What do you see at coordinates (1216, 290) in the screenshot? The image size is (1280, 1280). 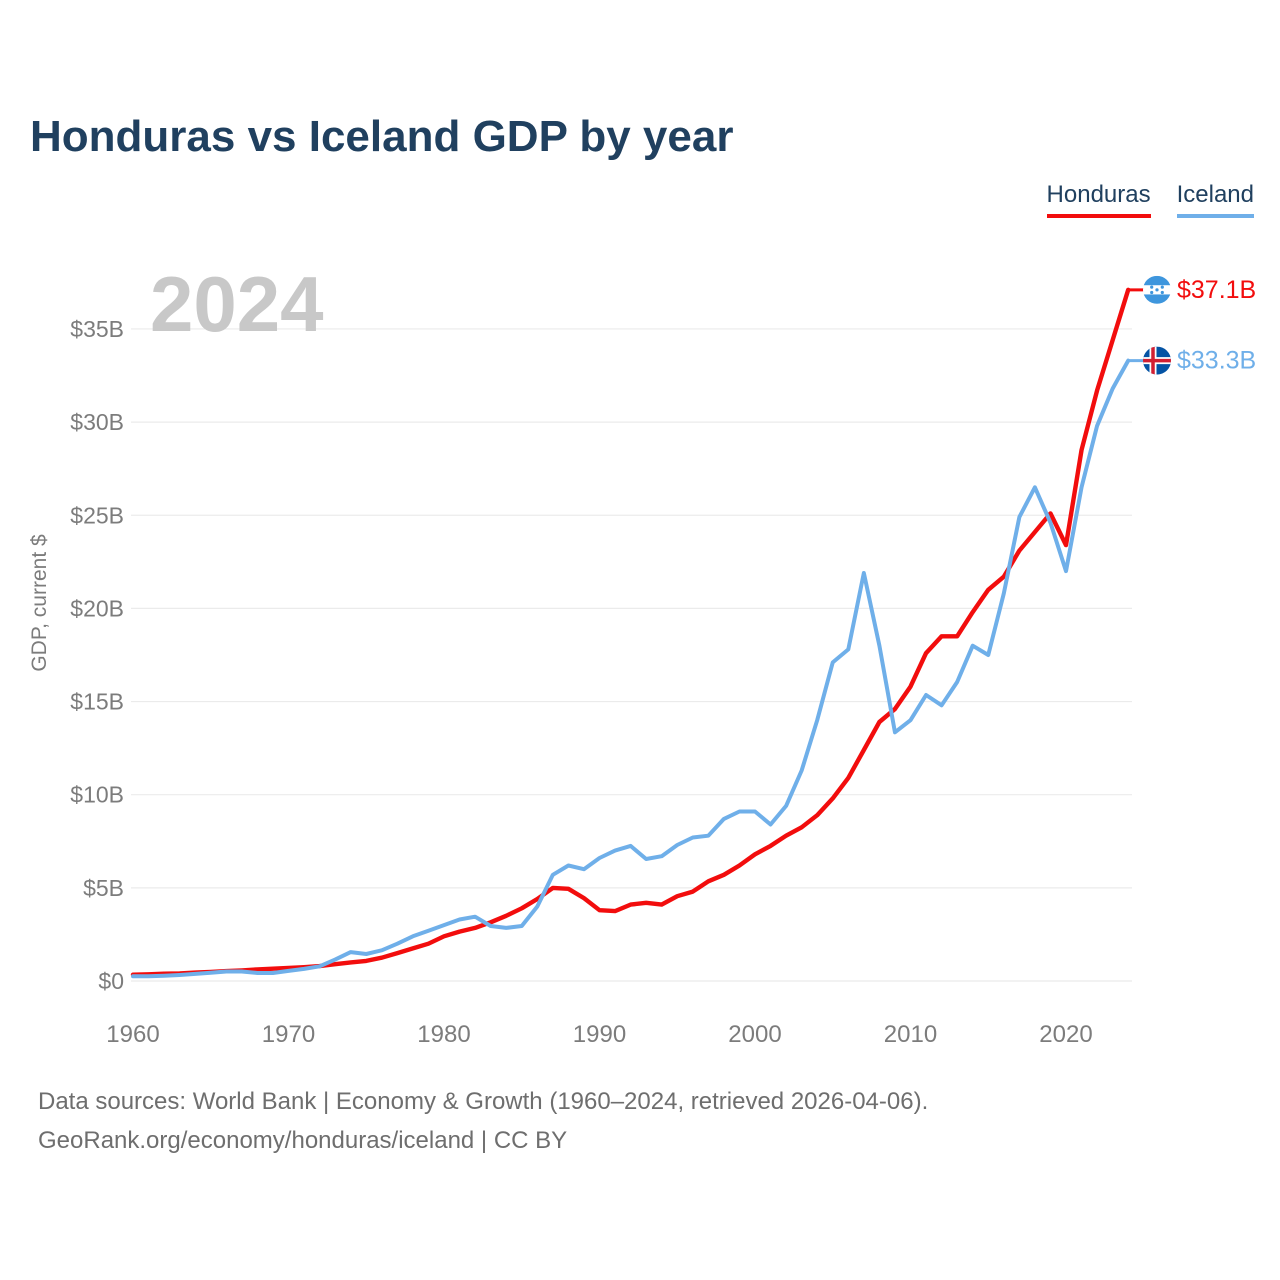 I see `honduras-end-value-label: $37.1B` at bounding box center [1216, 290].